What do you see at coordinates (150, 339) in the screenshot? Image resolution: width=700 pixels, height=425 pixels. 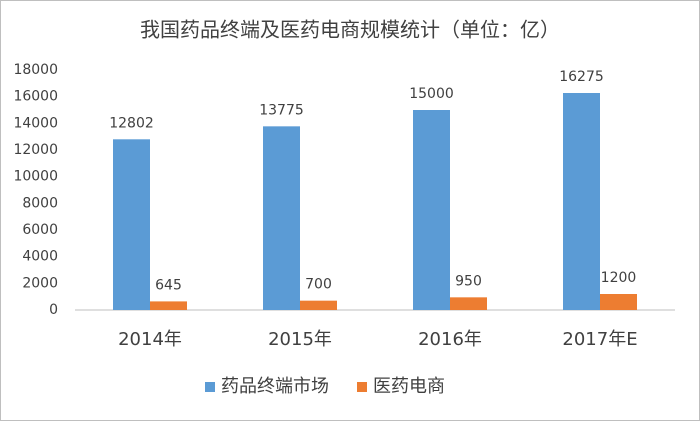 I see `x-tick-label: 2014年` at bounding box center [150, 339].